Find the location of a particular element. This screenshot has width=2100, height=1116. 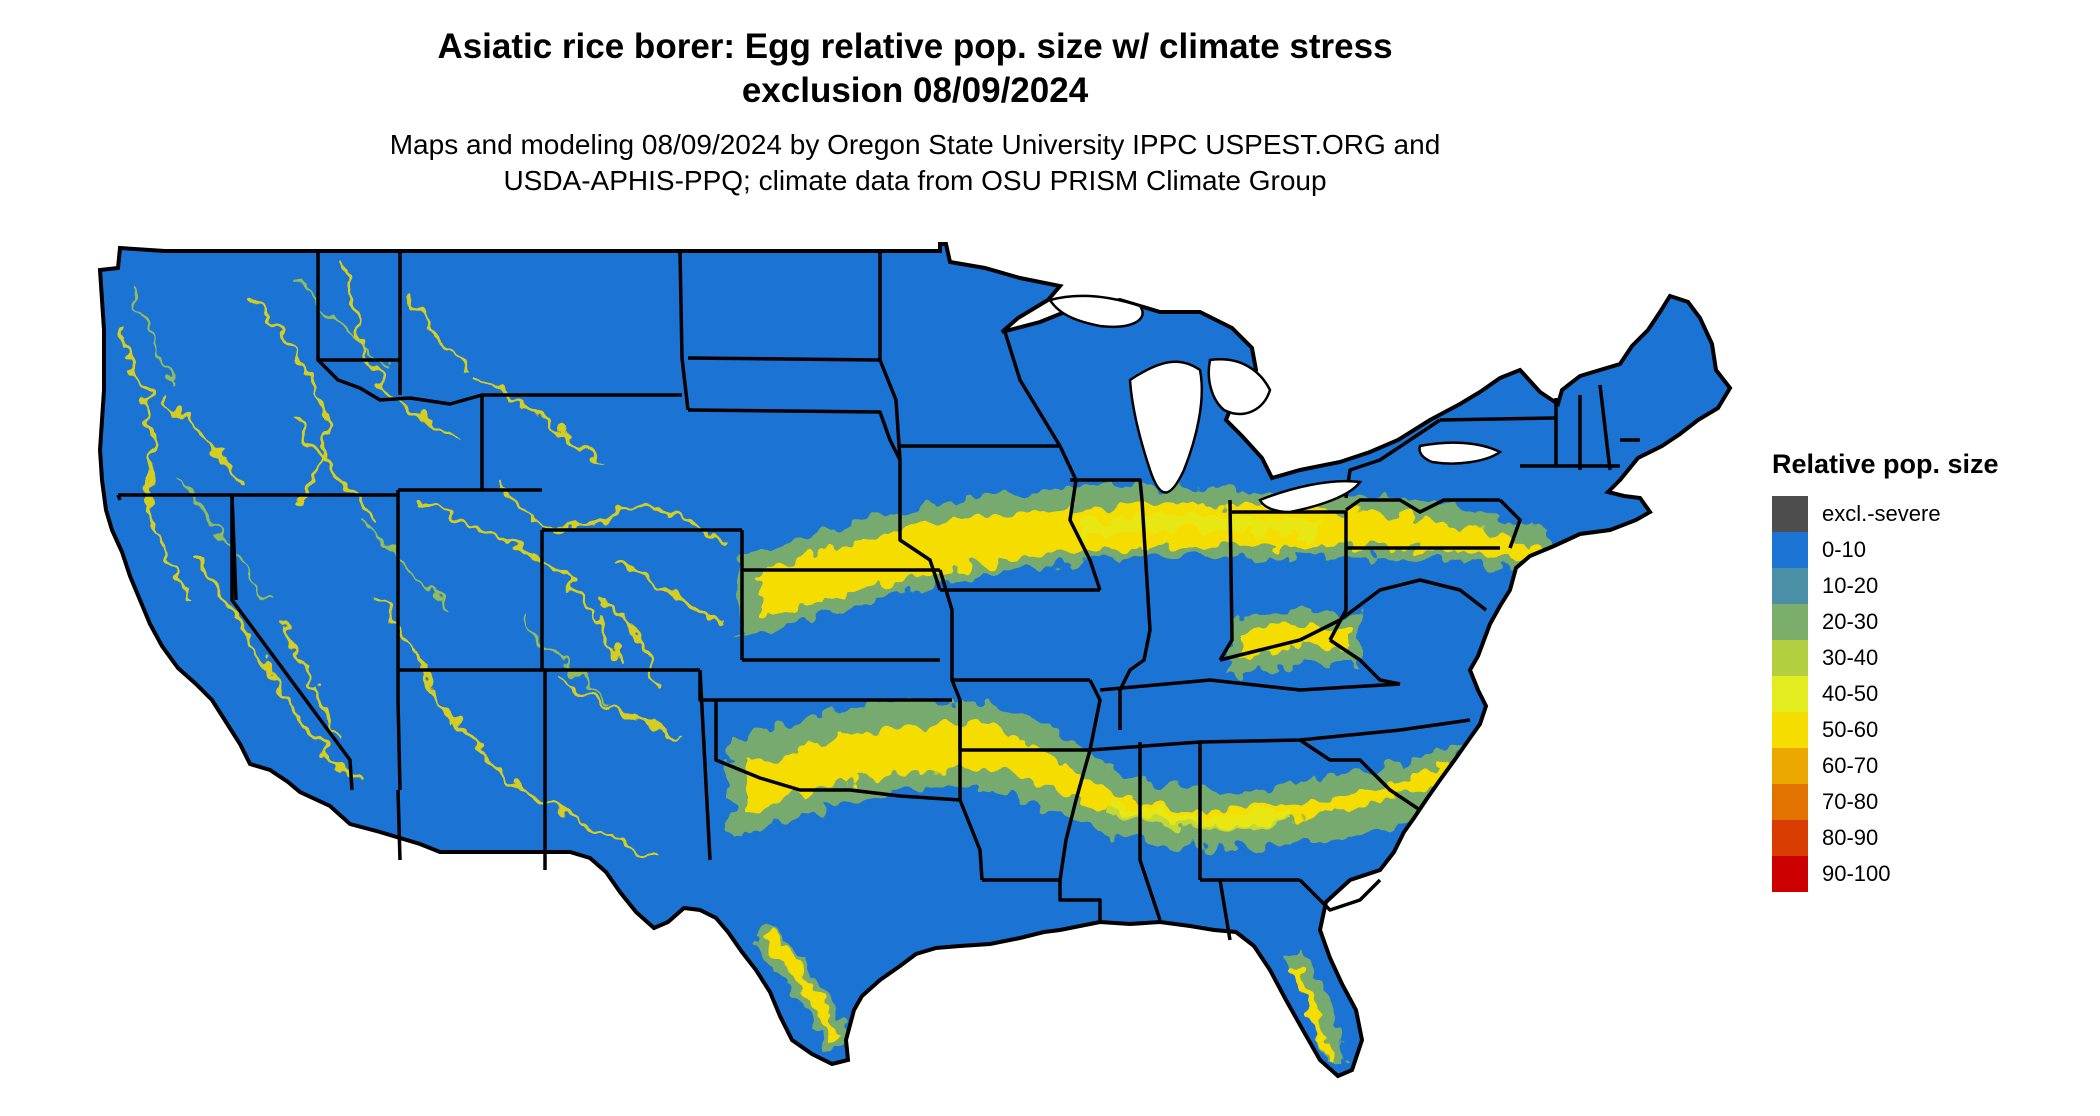

legend-item: 60-70 is located at coordinates (1932, 766).